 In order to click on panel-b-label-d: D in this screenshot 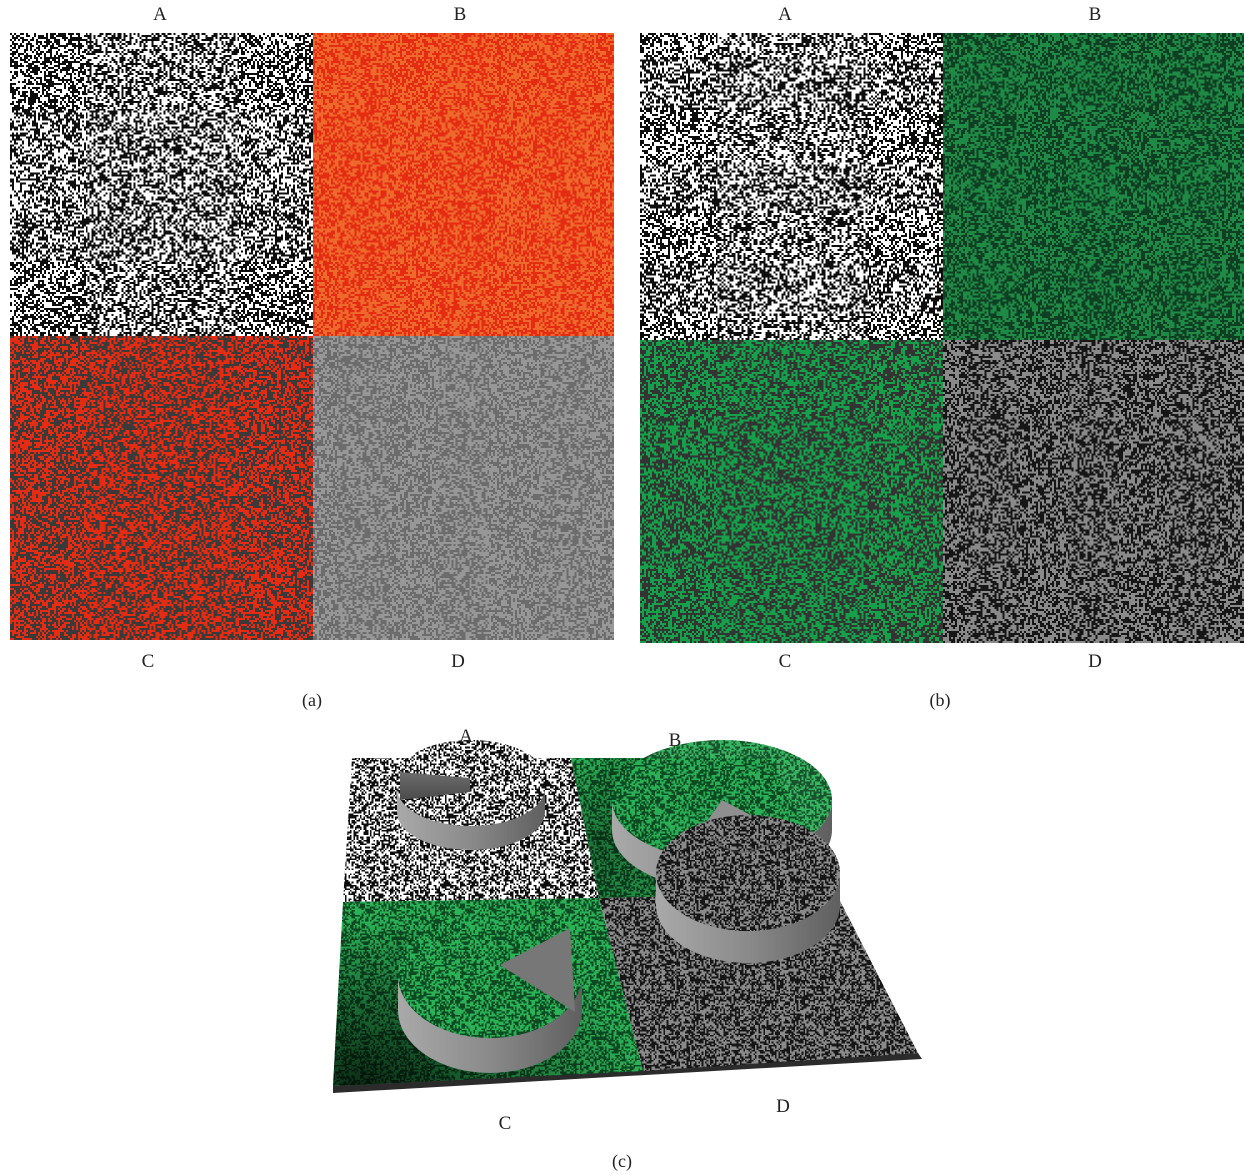, I will do `click(1095, 661)`.